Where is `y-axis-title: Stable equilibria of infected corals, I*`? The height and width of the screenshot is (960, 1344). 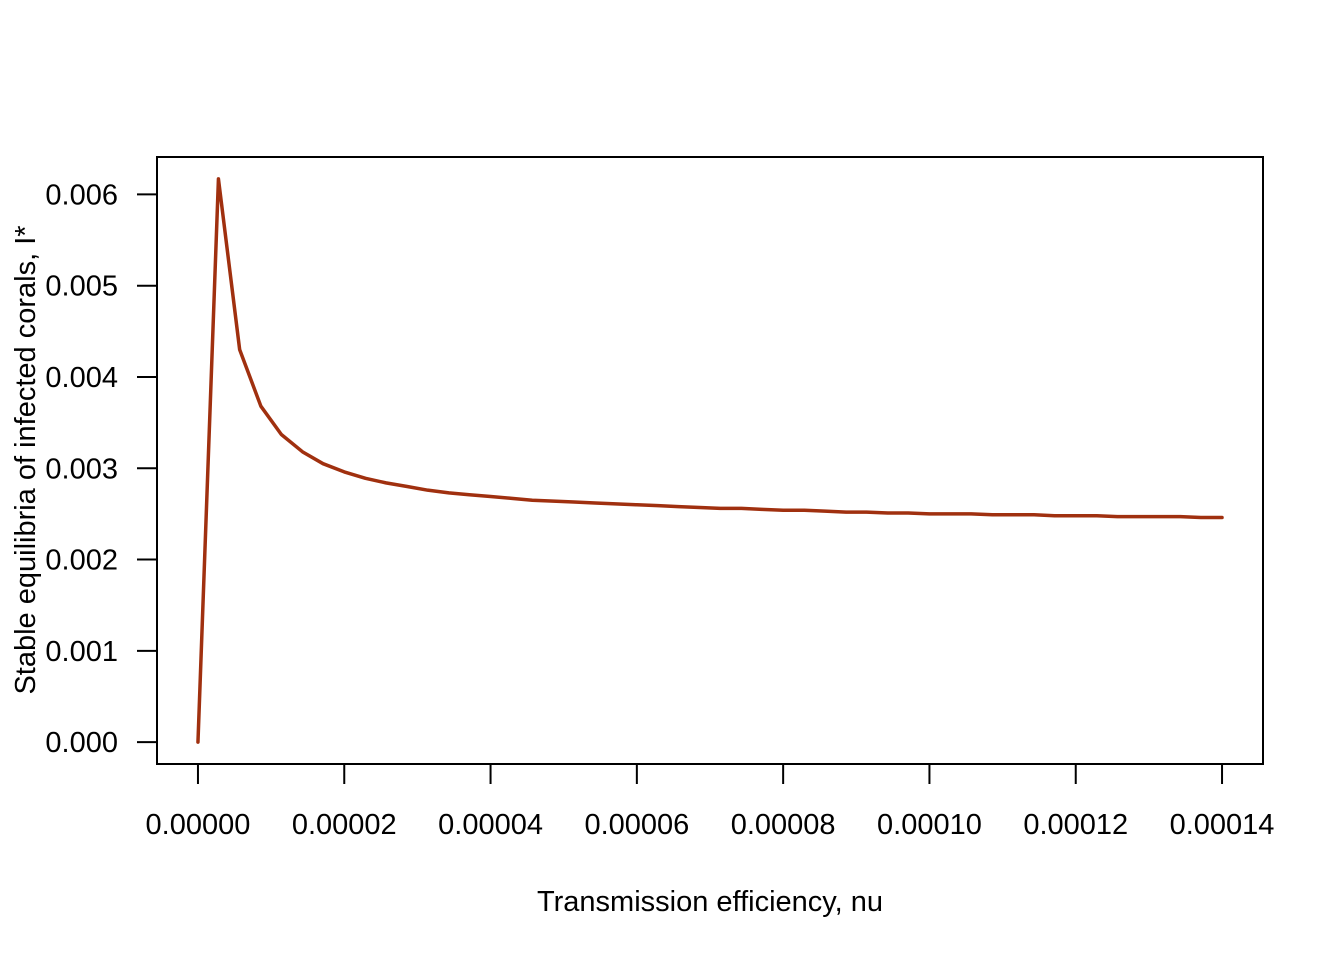 y-axis-title: Stable equilibria of infected corals, I* is located at coordinates (26, 459).